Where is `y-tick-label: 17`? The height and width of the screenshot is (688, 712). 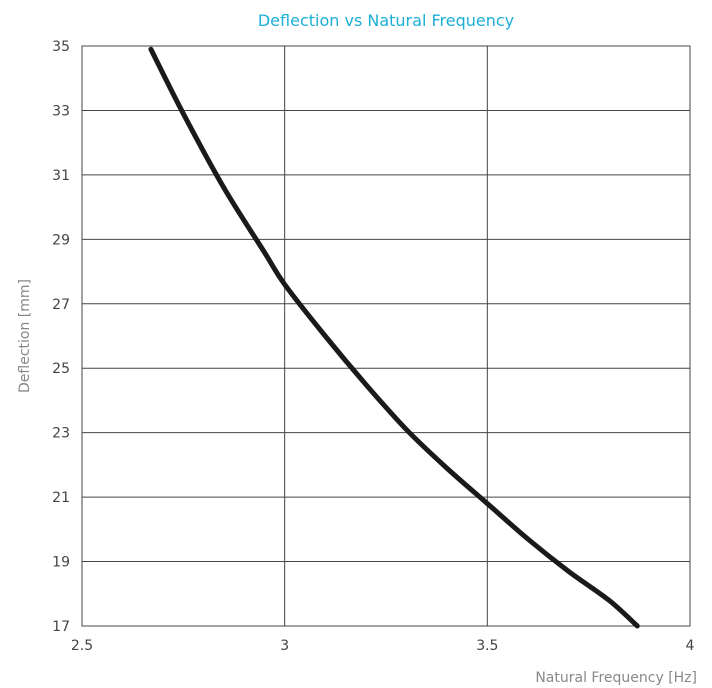 y-tick-label: 17 is located at coordinates (61, 627).